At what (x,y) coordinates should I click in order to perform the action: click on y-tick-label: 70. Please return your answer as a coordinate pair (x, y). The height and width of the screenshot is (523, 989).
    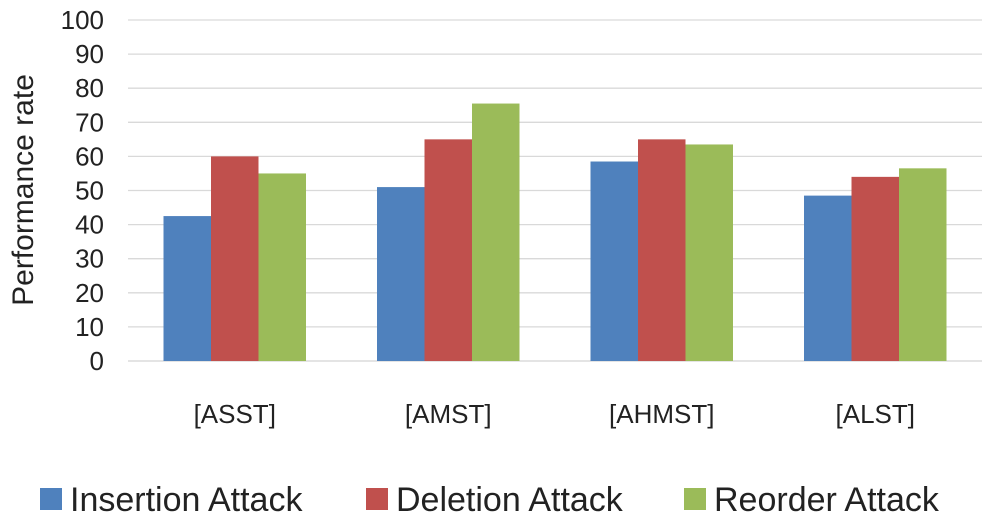
    Looking at the image, I should click on (89, 122).